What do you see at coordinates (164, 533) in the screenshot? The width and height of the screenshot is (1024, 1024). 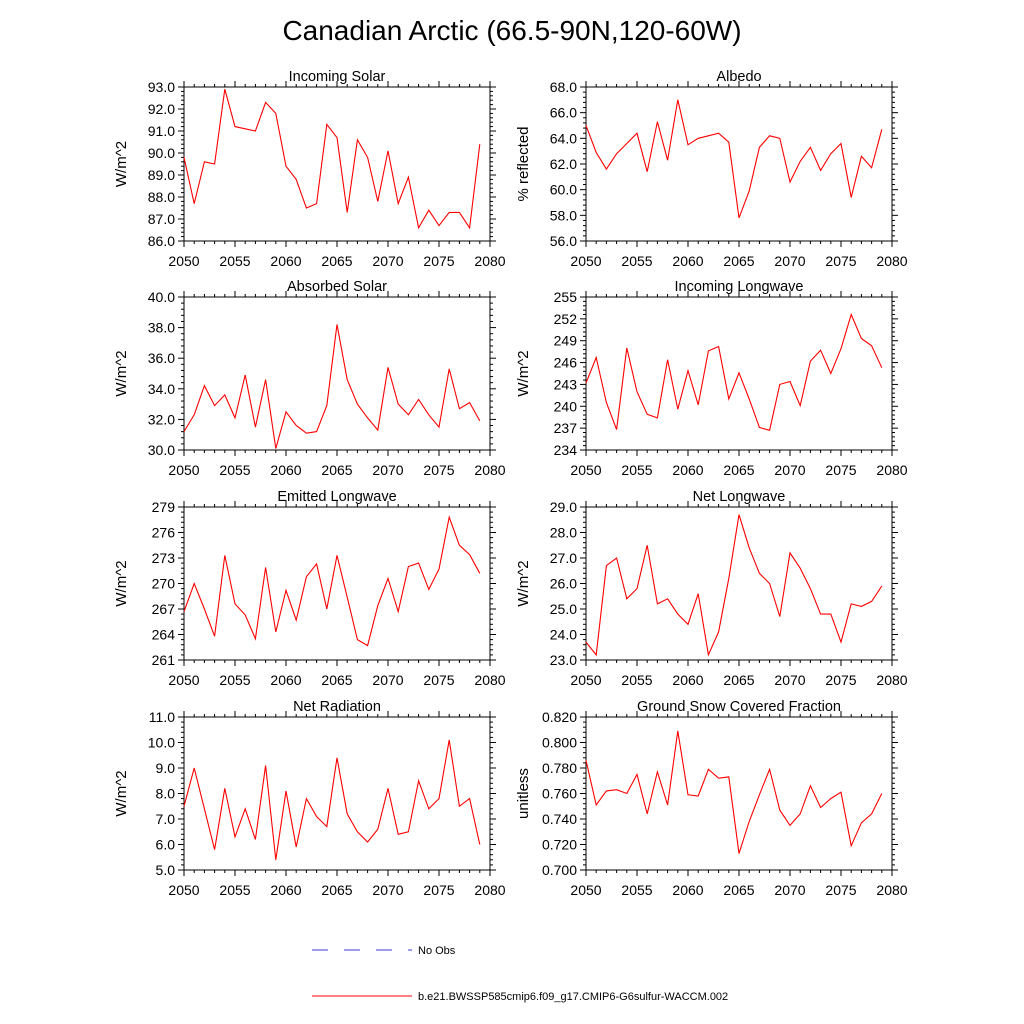 I see `y-tick-label: 276` at bounding box center [164, 533].